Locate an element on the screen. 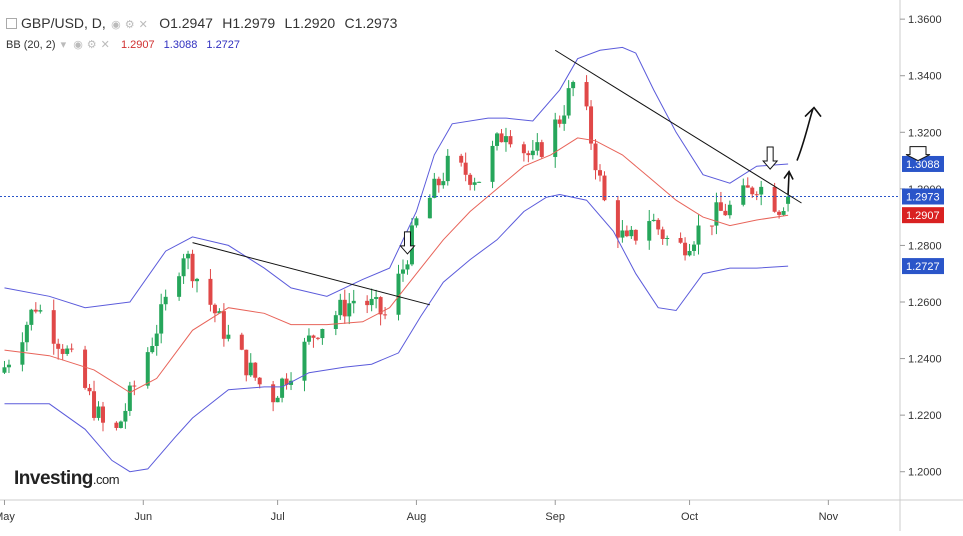 The image size is (963, 536). x-tick-label: Jul is located at coordinates (278, 517).